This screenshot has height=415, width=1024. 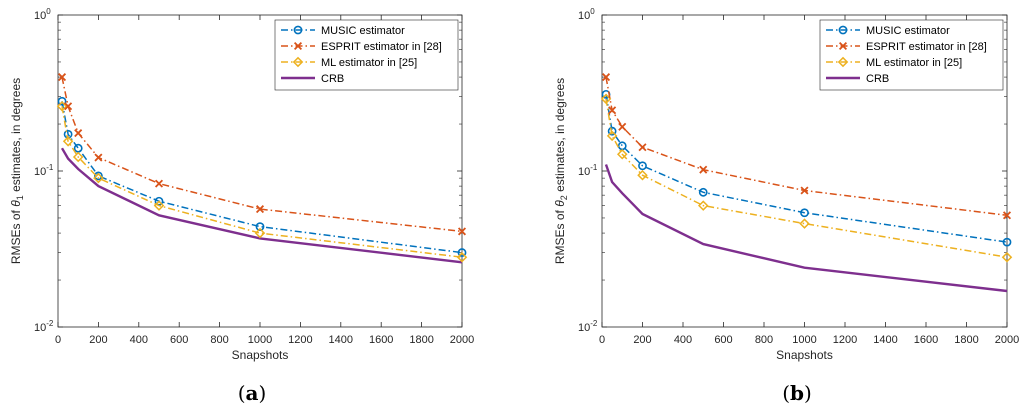 What do you see at coordinates (723, 340) in the screenshot?
I see `x-tick-label: 600` at bounding box center [723, 340].